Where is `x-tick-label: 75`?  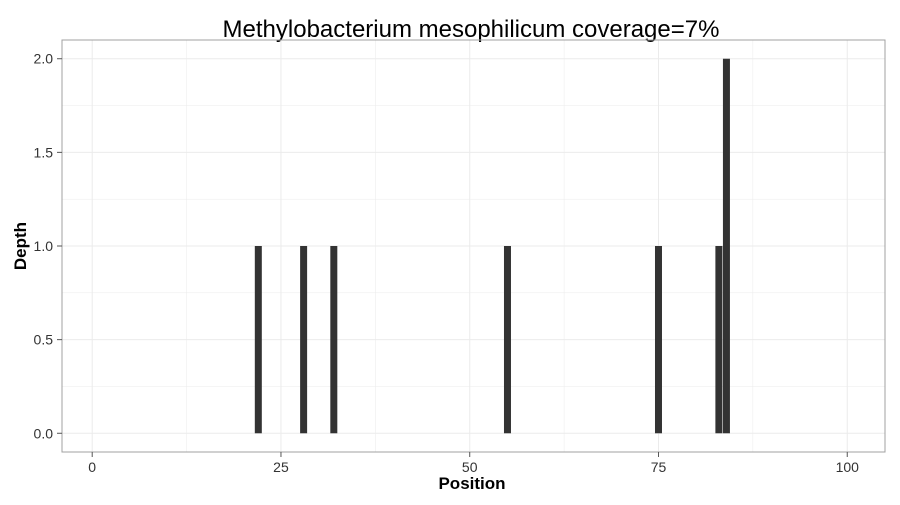 x-tick-label: 75 is located at coordinates (659, 467).